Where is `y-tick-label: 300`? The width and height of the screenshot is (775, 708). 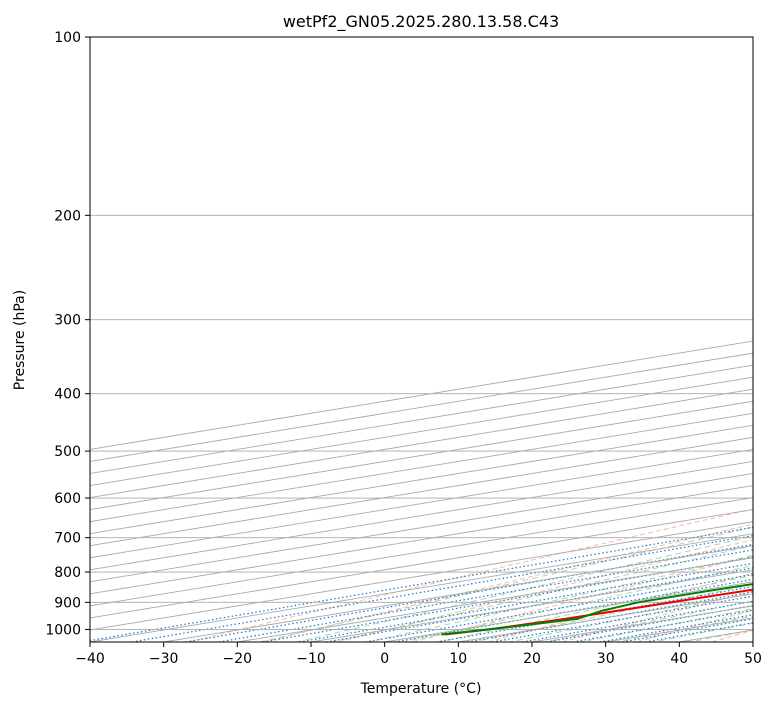 y-tick-label: 300 is located at coordinates (67, 321).